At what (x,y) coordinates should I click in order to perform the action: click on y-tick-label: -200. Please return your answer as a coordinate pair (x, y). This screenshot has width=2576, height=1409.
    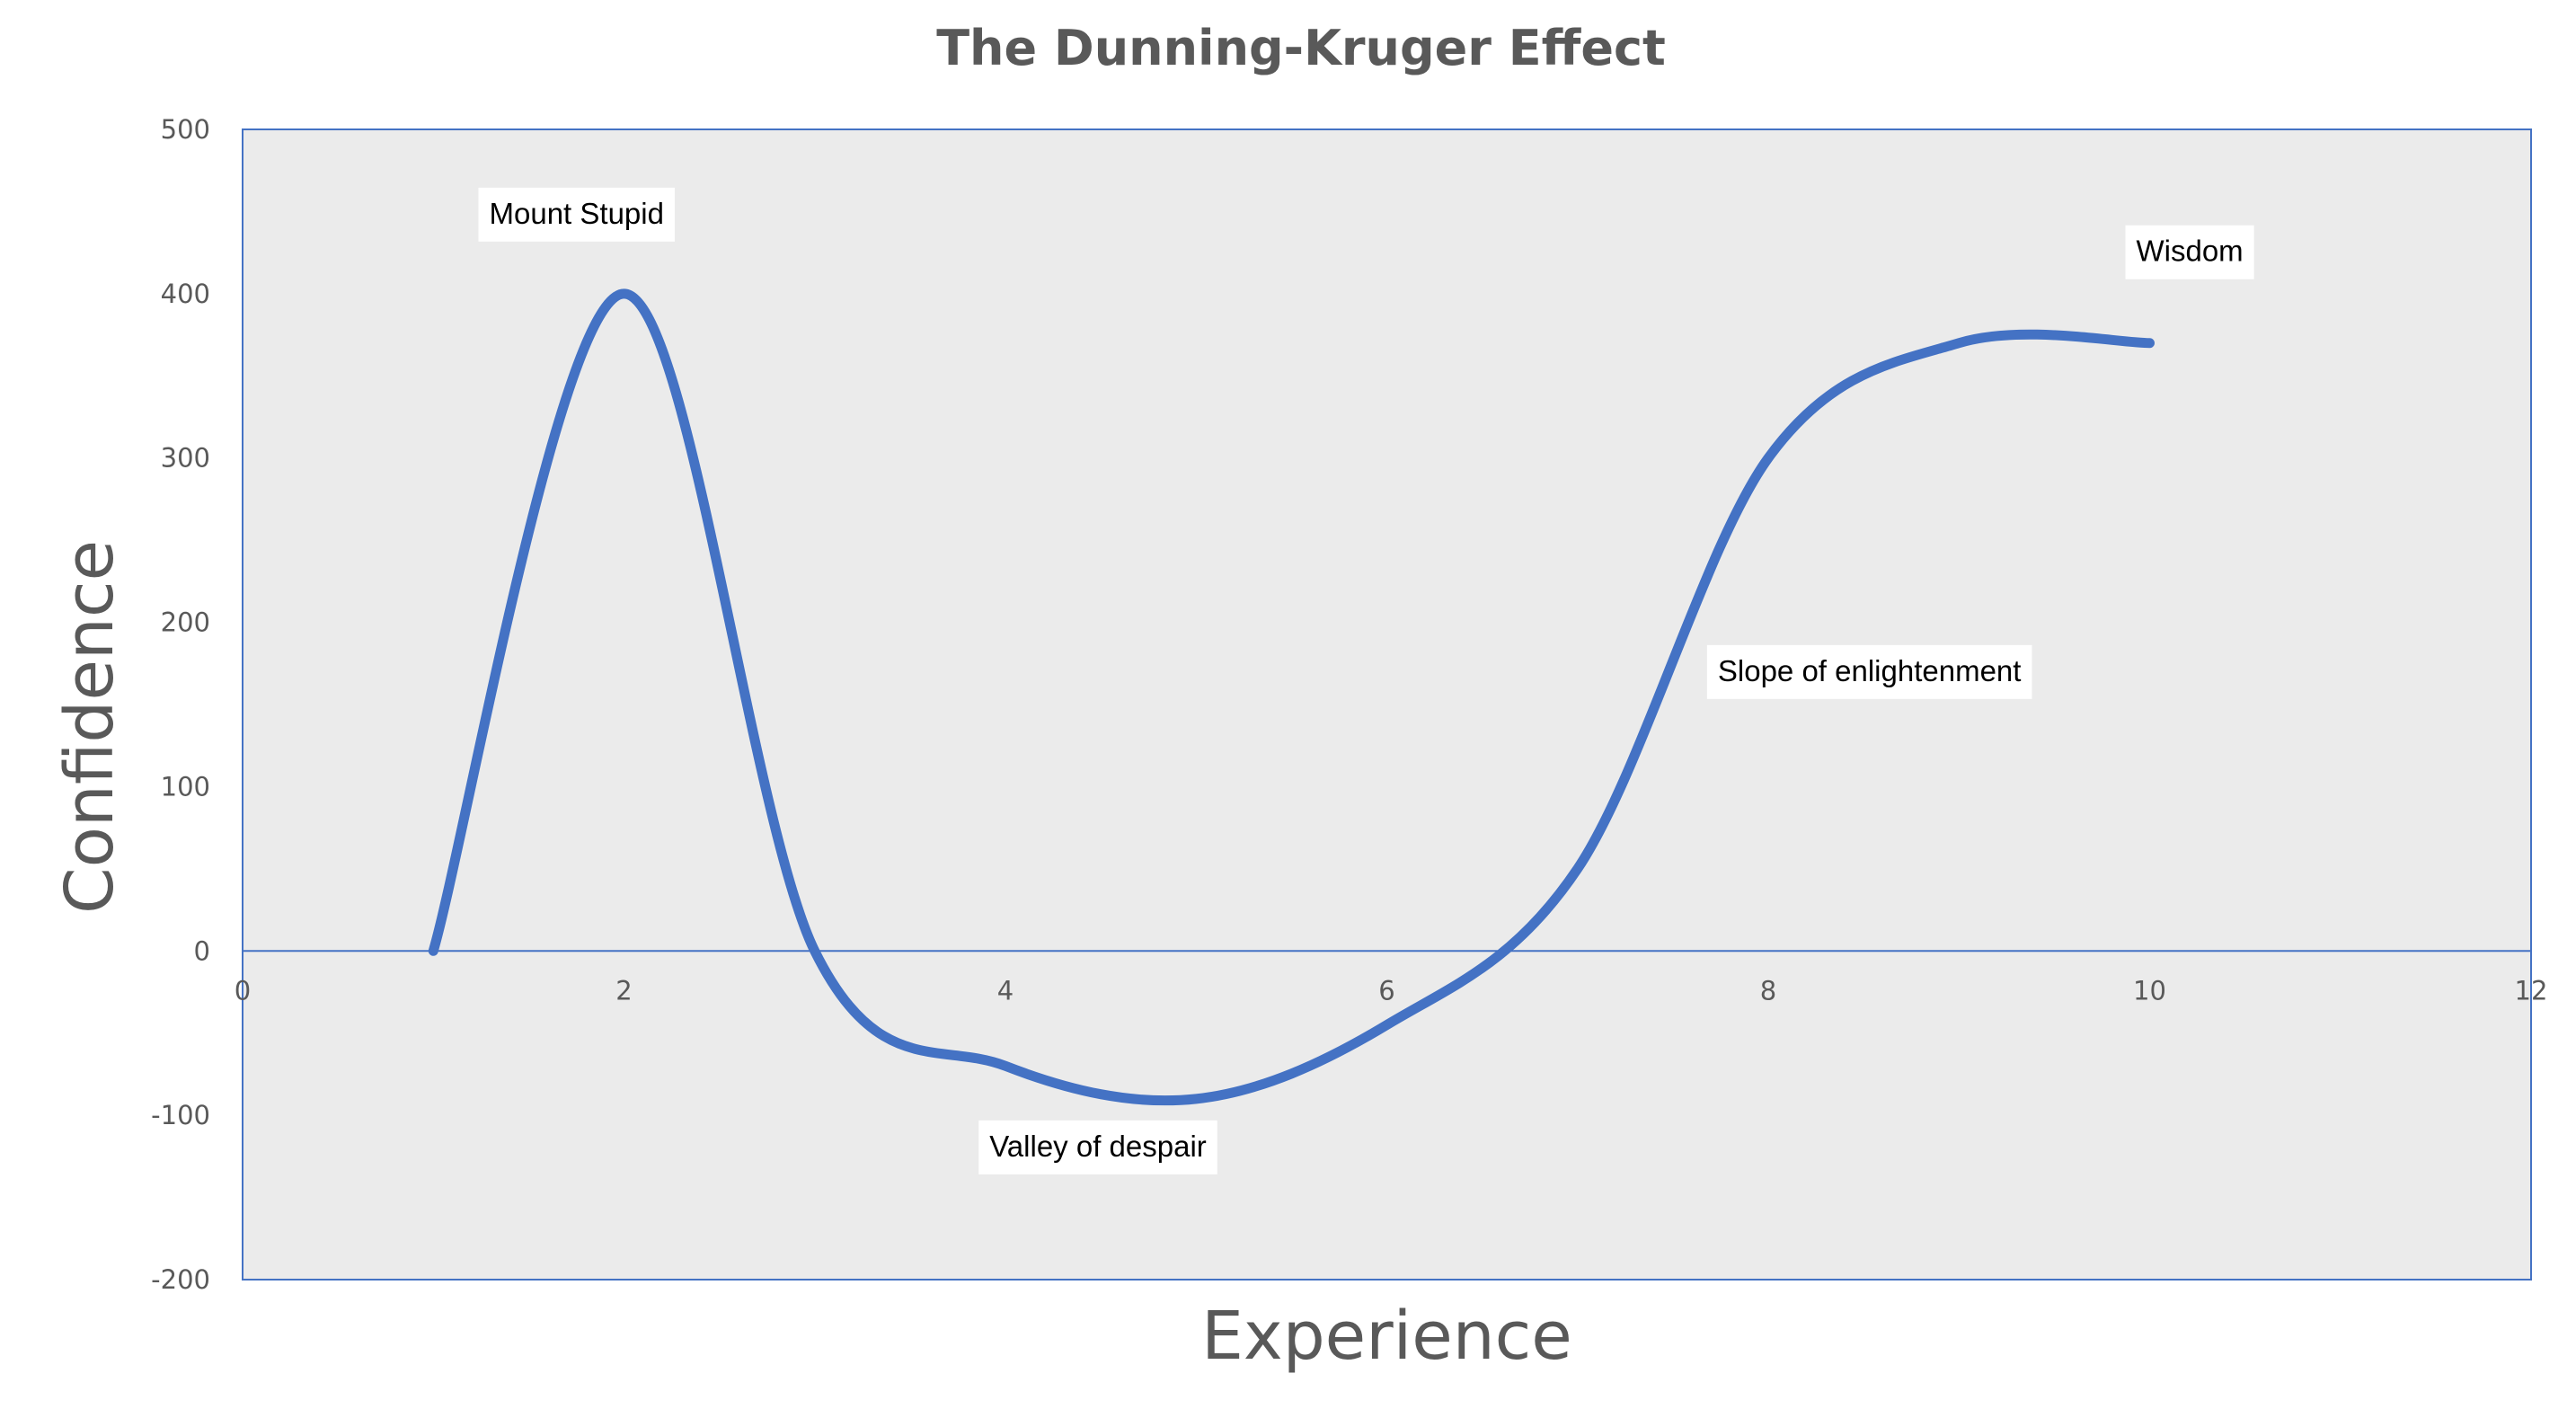
    Looking at the image, I should click on (180, 1279).